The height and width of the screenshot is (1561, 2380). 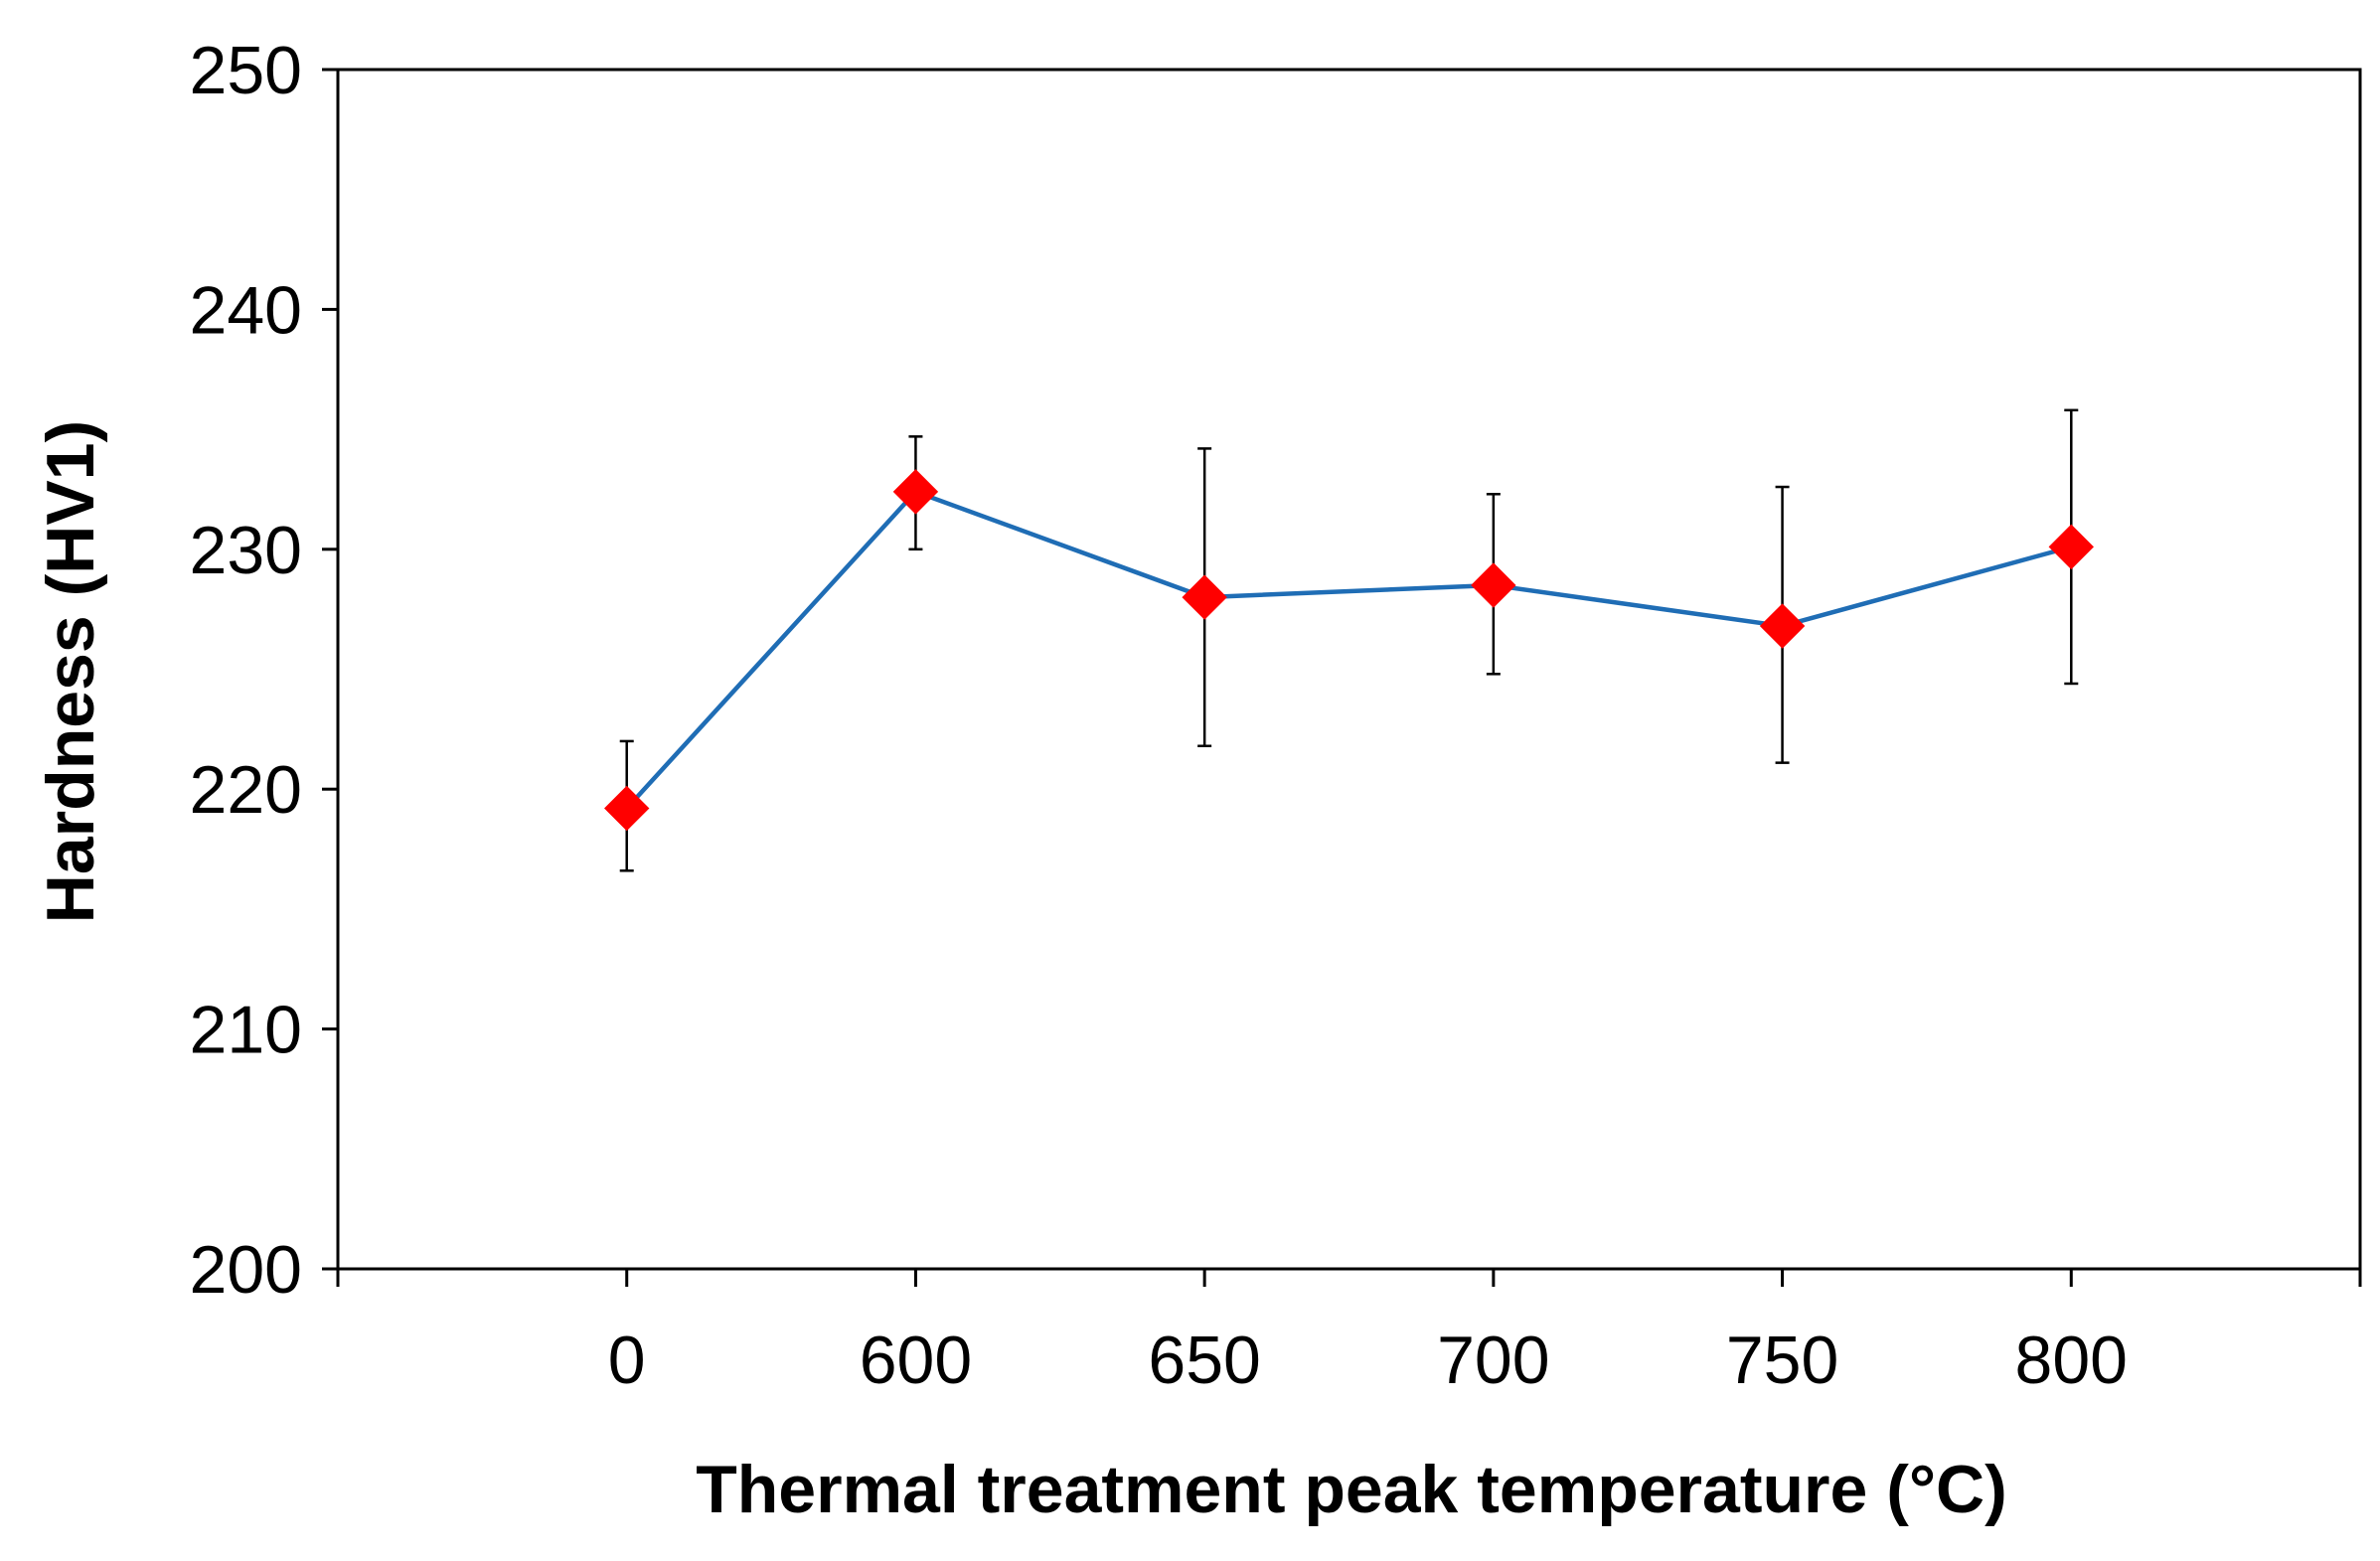 What do you see at coordinates (246, 1030) in the screenshot?
I see `y-tick-label: 210` at bounding box center [246, 1030].